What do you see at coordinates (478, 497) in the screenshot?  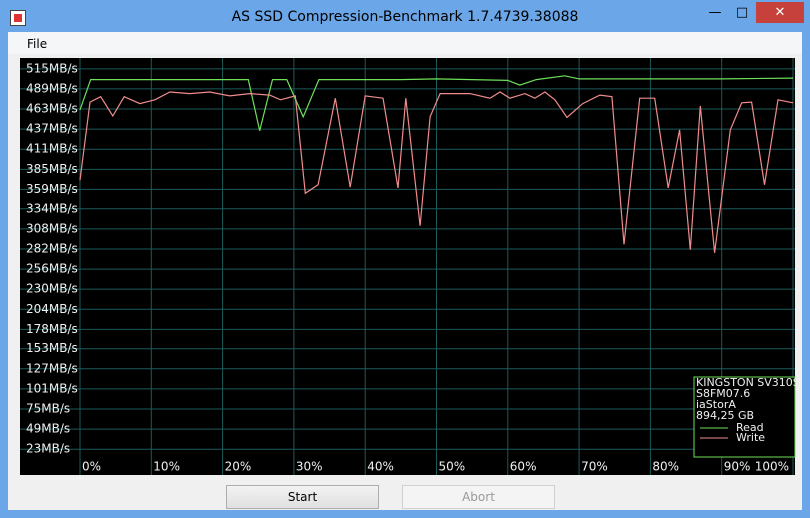 I see `abort-button: Abort` at bounding box center [478, 497].